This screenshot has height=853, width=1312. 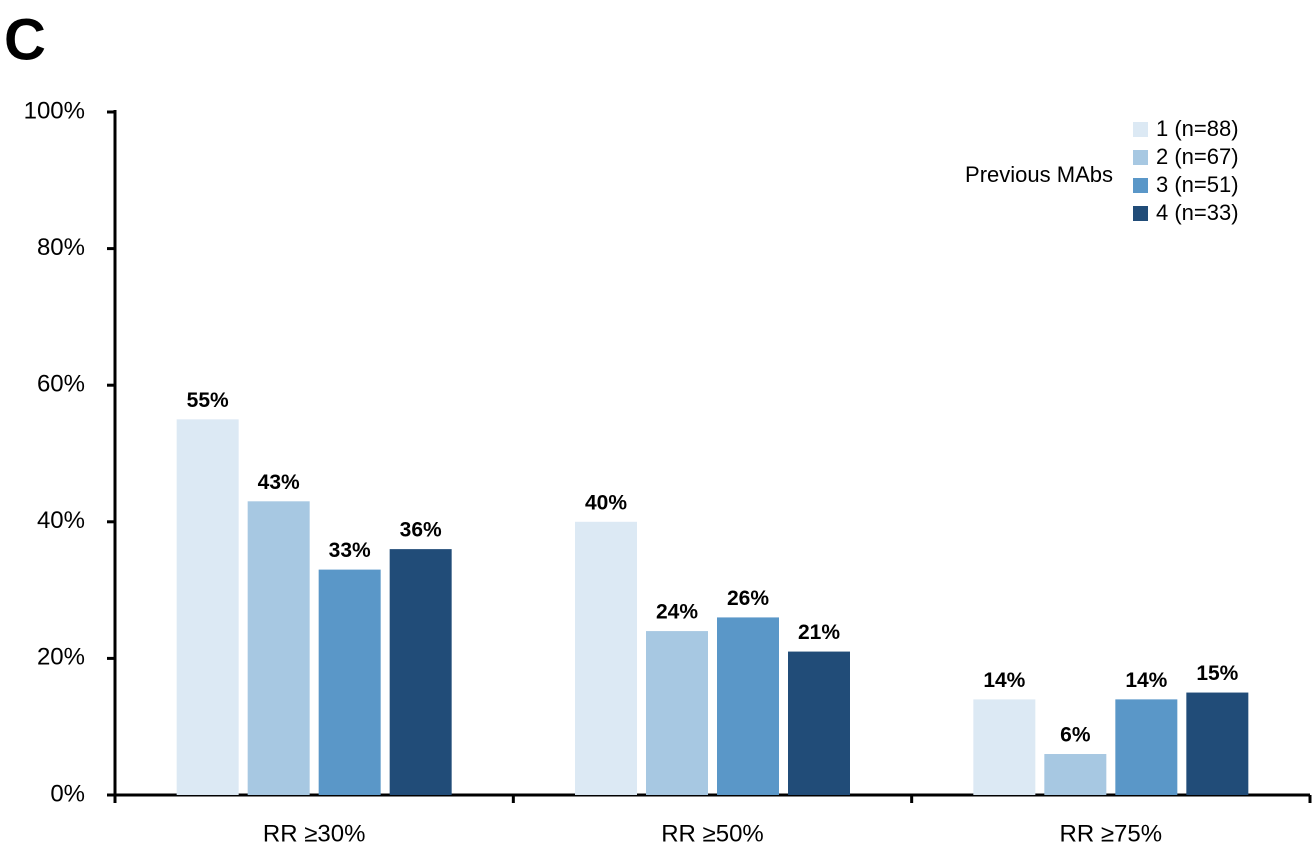 What do you see at coordinates (1197, 184) in the screenshot?
I see `legend-label: 3 (n=51)` at bounding box center [1197, 184].